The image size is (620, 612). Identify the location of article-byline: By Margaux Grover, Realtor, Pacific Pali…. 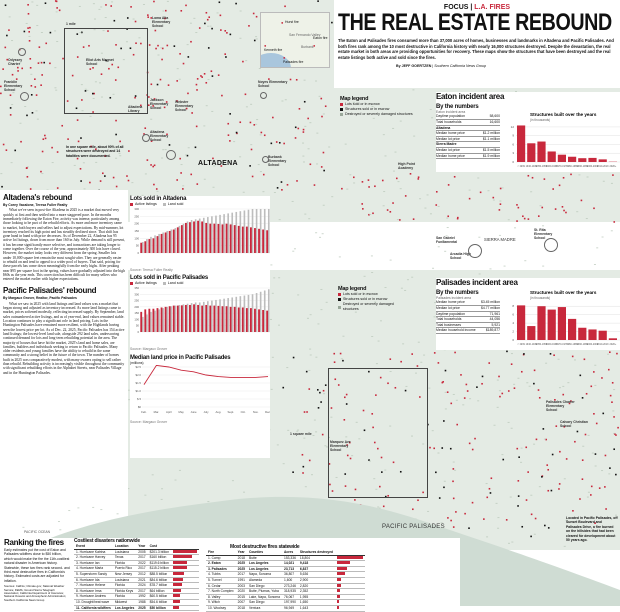
(64, 298).